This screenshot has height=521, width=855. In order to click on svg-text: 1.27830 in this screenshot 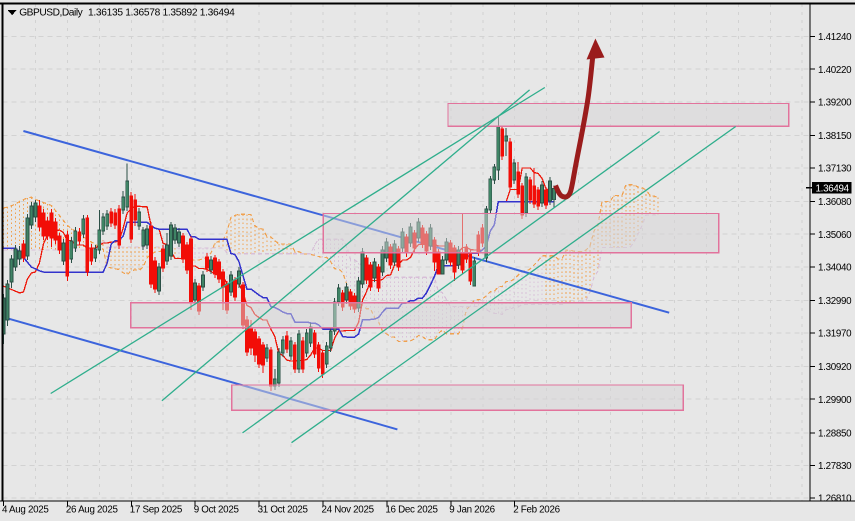, I will do `click(835, 466)`.